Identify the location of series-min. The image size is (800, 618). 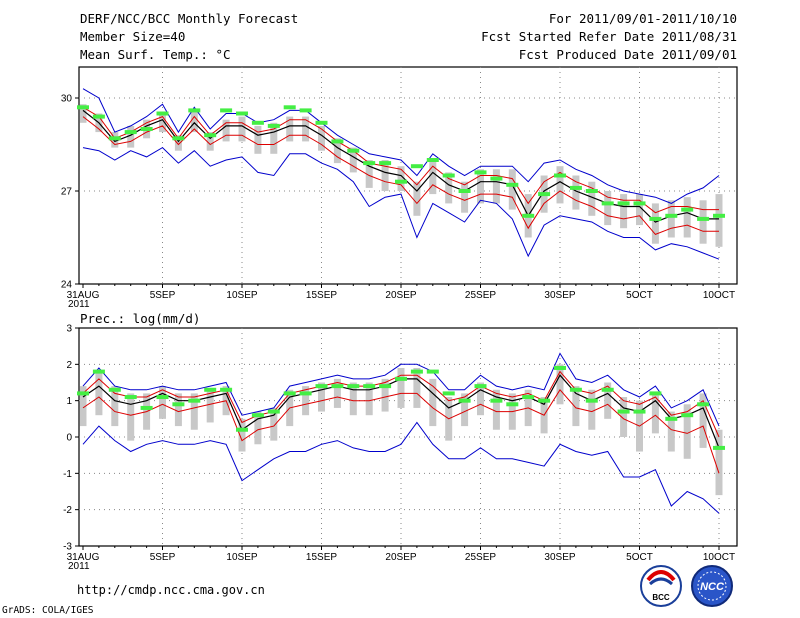
(401, 467).